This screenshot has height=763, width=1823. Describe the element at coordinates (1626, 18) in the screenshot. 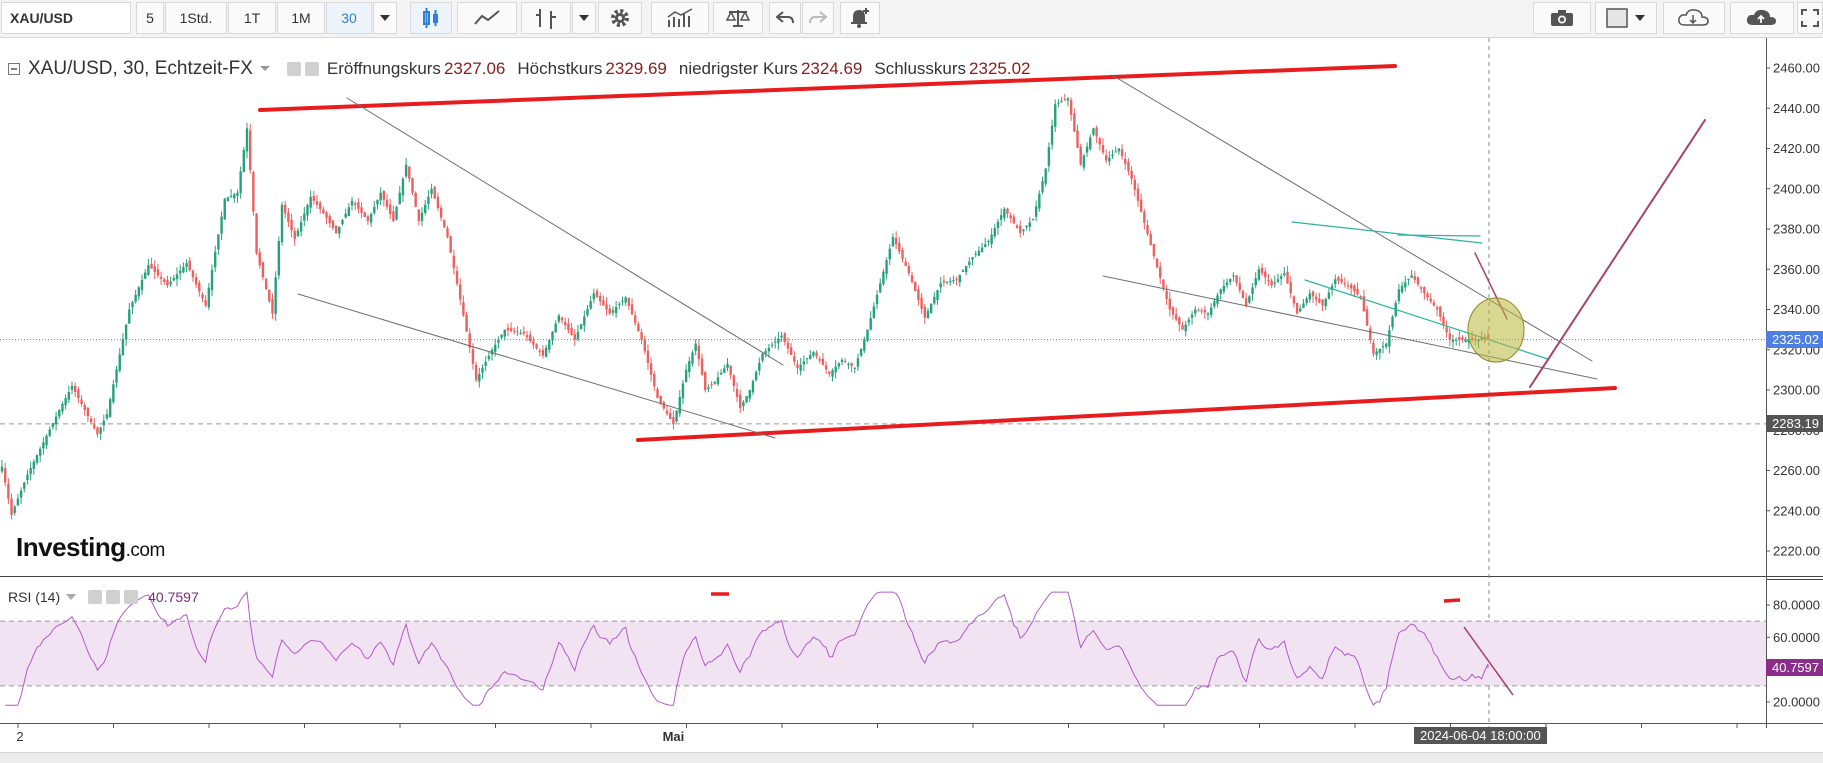

I see `layout-button` at that location.